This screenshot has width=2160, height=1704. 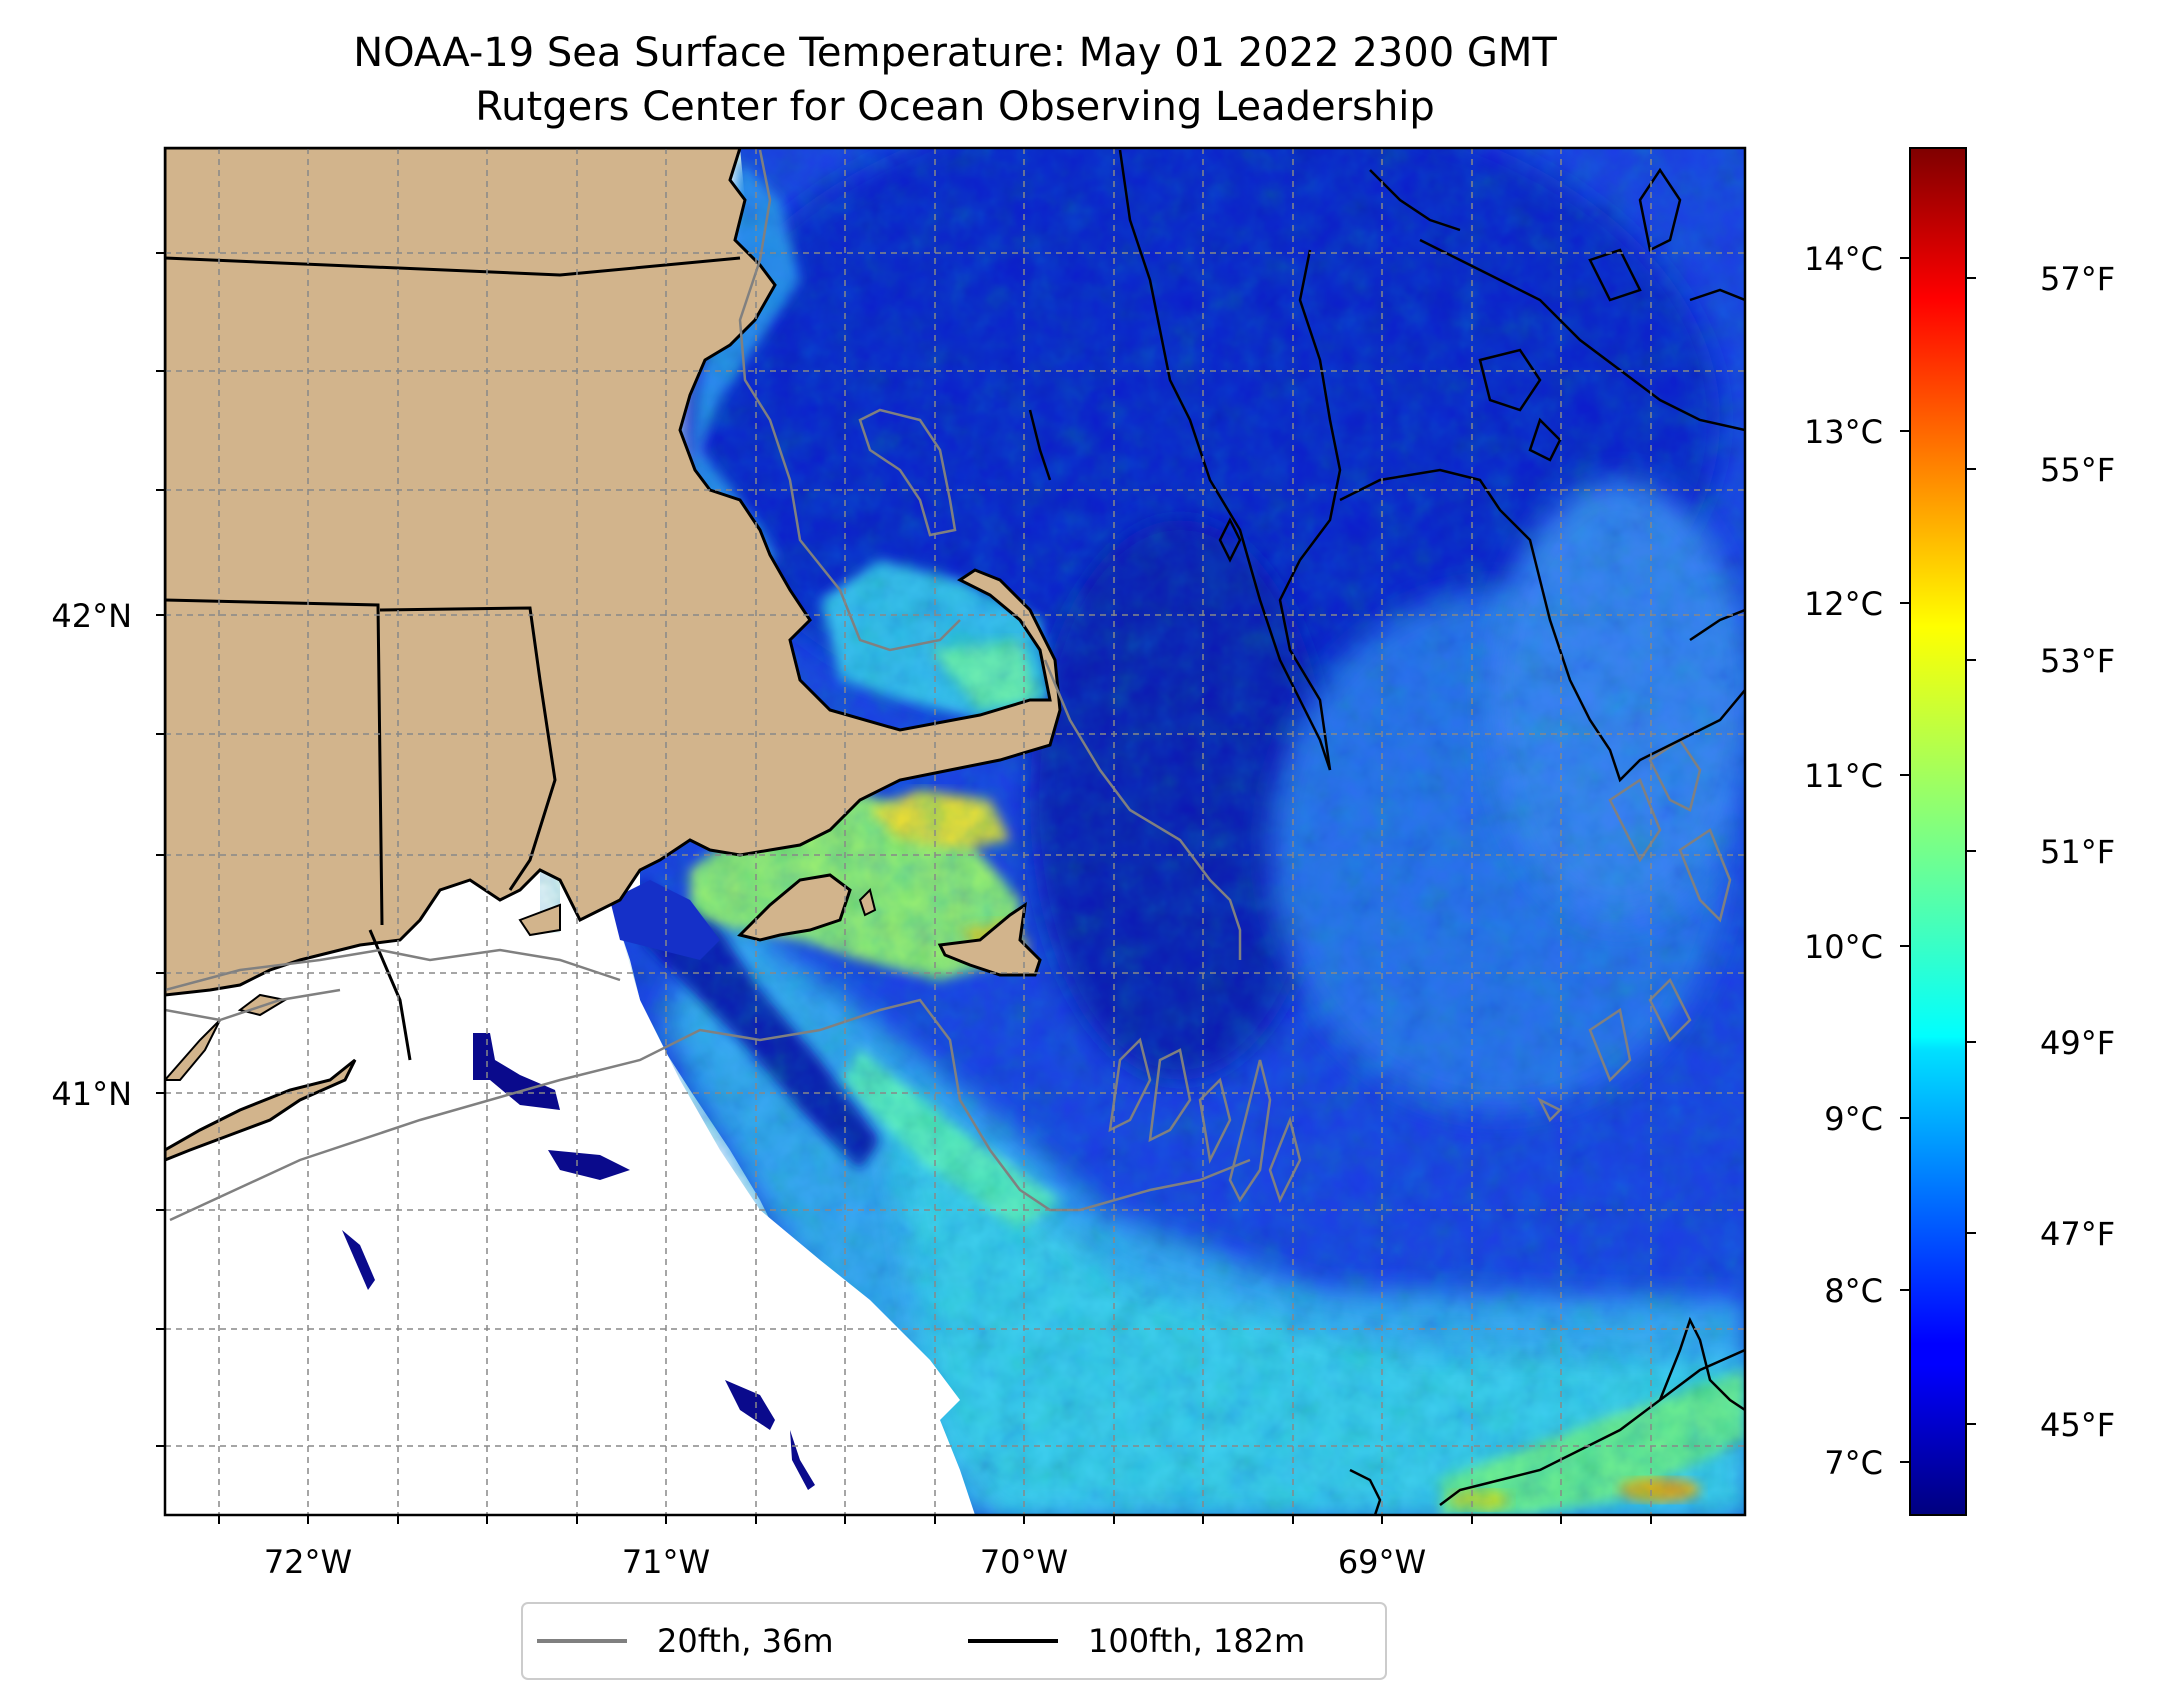 I want to click on fahrenheit-tick-label: 51°F, so click(x=2077, y=852).